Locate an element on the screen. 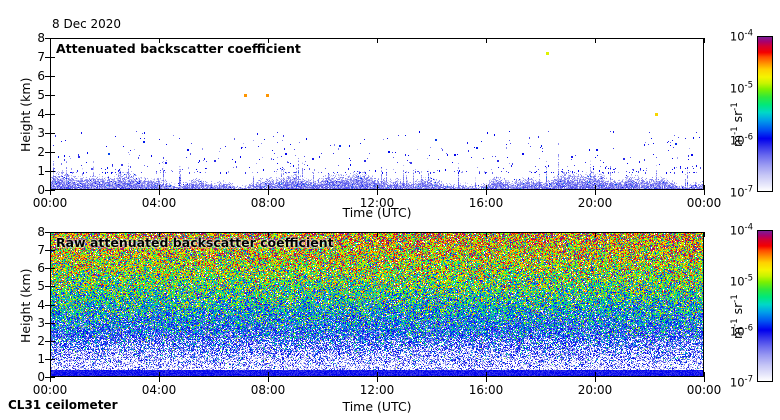 Image resolution: width=780 pixels, height=420 pixels. x-axis-title-panel1: Time (UTC) is located at coordinates (377, 406).